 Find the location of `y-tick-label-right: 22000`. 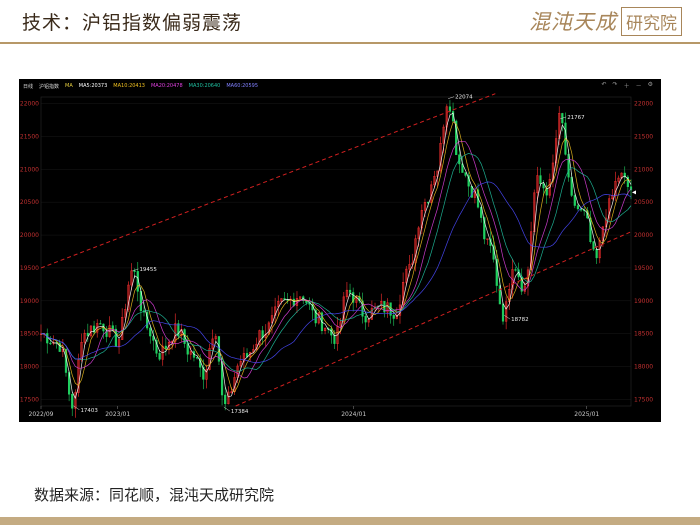

y-tick-label-right: 22000 is located at coordinates (643, 104).